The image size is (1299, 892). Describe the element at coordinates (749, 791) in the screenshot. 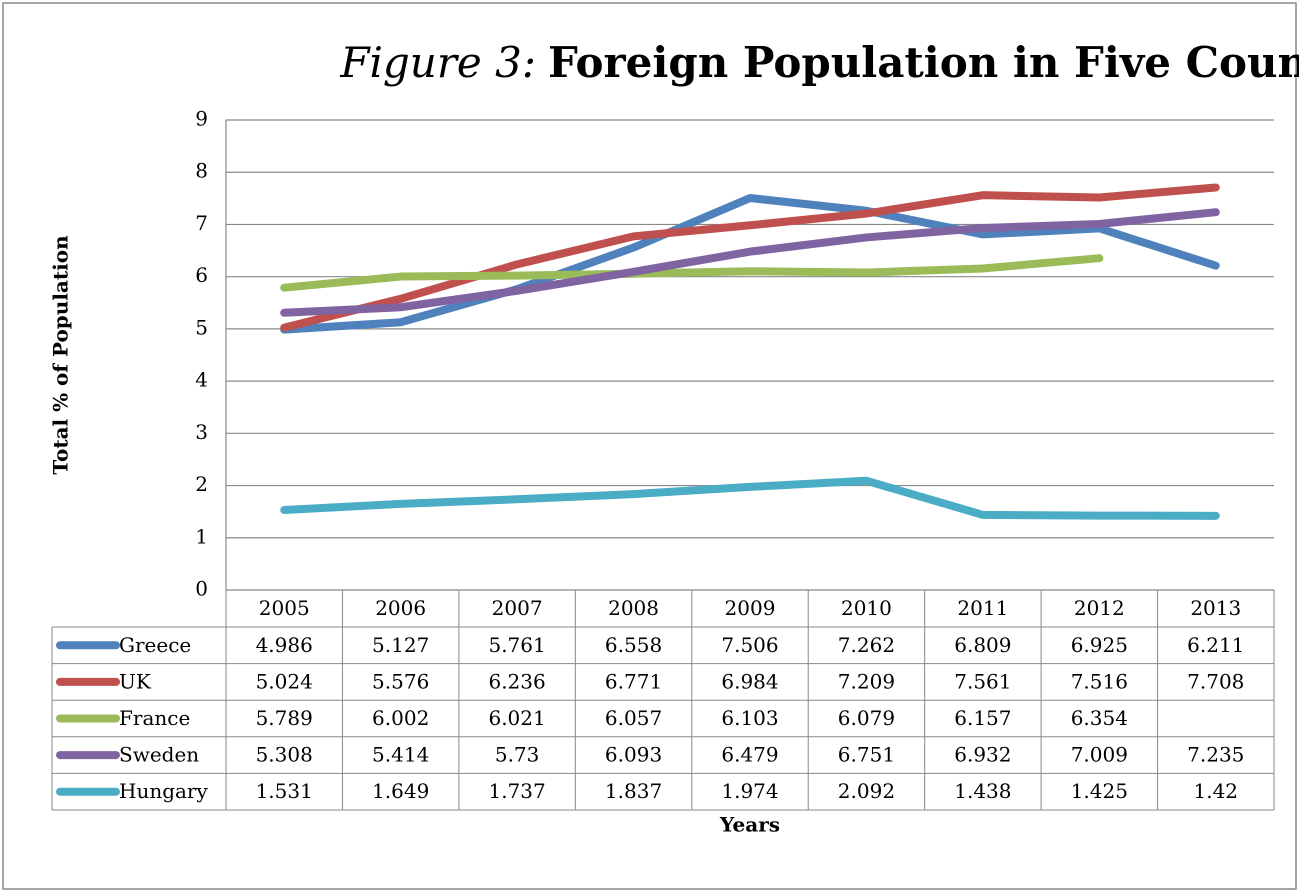

I see `table-cell: 1.974` at that location.